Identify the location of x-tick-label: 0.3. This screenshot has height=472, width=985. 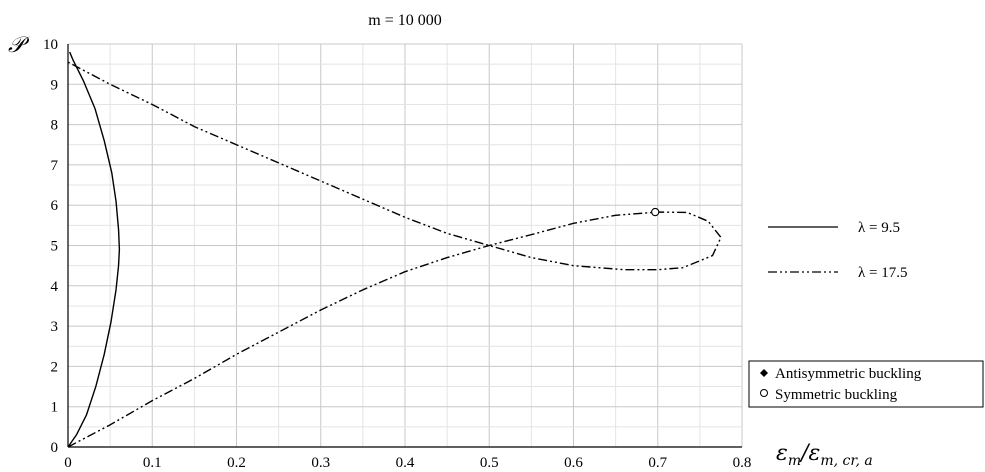
(320, 463).